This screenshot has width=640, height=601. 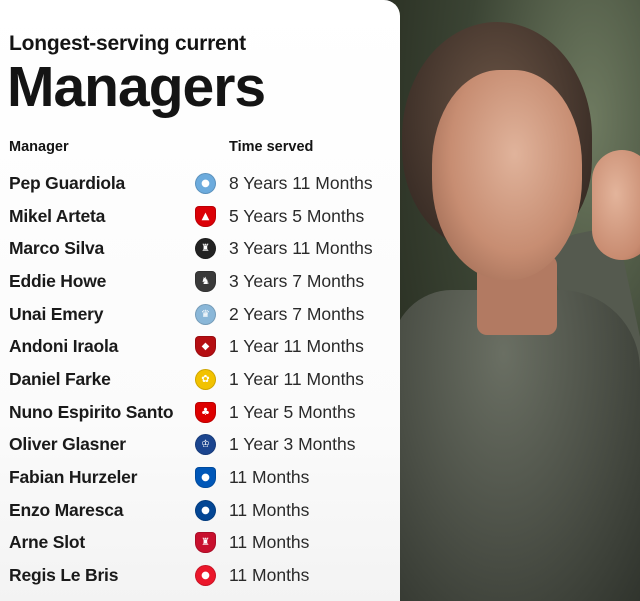 I want to click on manager-name: Pep Guardiola, so click(x=67, y=182).